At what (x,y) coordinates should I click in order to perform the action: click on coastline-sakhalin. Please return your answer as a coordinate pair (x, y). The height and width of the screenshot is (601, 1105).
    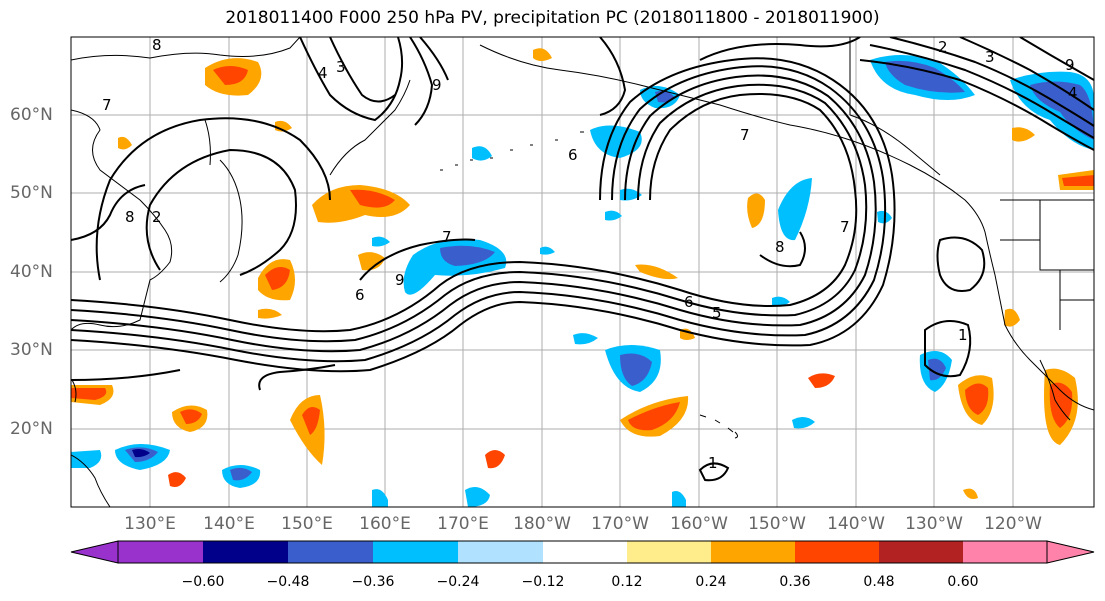
    Looking at the image, I should click on (207, 142).